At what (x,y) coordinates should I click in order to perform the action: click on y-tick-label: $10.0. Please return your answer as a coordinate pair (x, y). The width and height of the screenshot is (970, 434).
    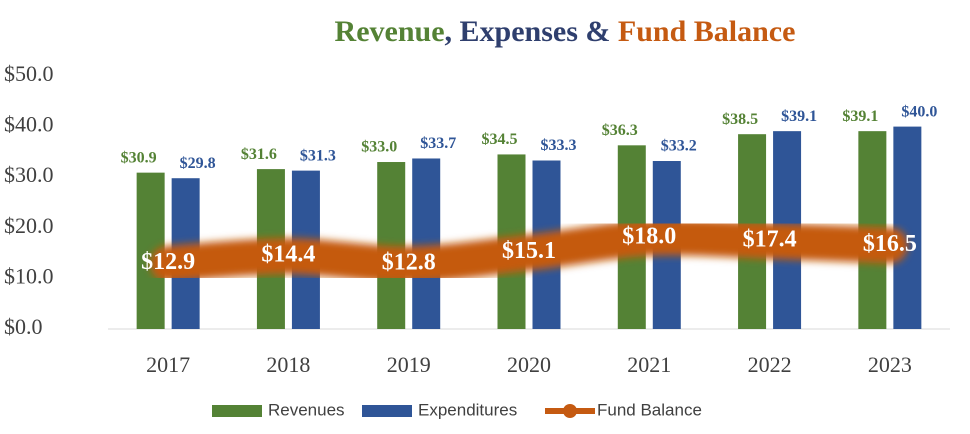
    Looking at the image, I should click on (29, 275).